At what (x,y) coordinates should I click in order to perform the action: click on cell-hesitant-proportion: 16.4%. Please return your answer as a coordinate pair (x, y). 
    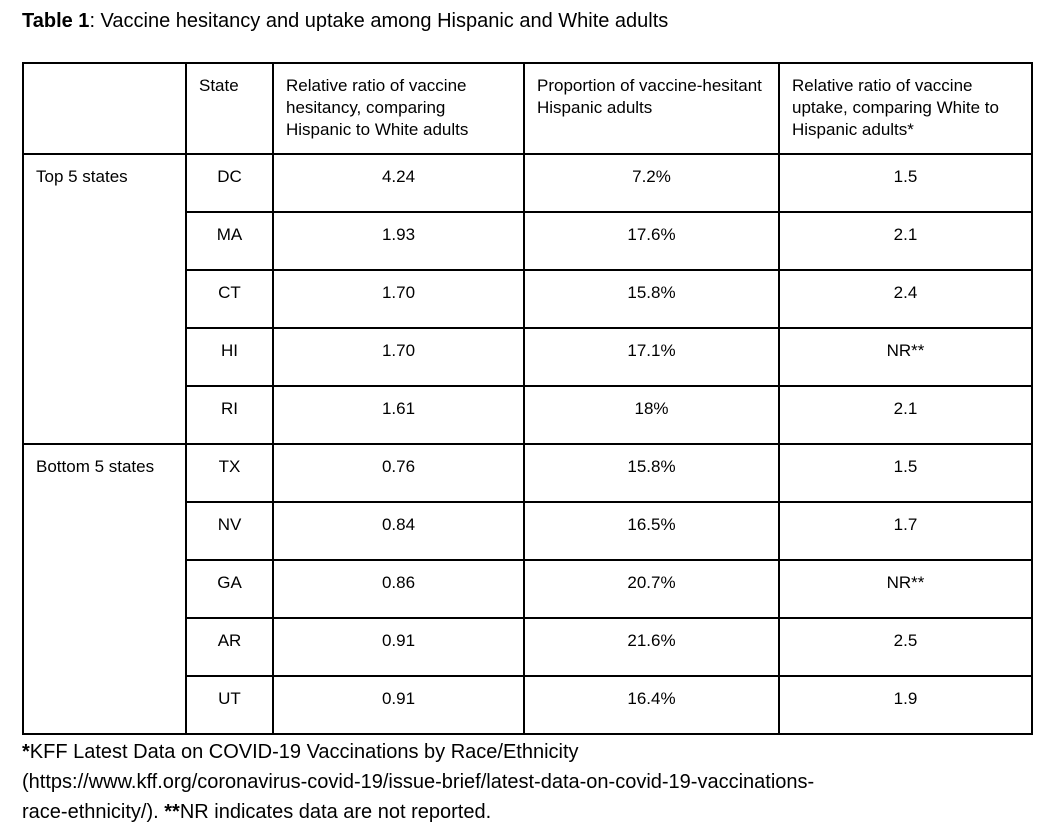
    Looking at the image, I should click on (651, 705).